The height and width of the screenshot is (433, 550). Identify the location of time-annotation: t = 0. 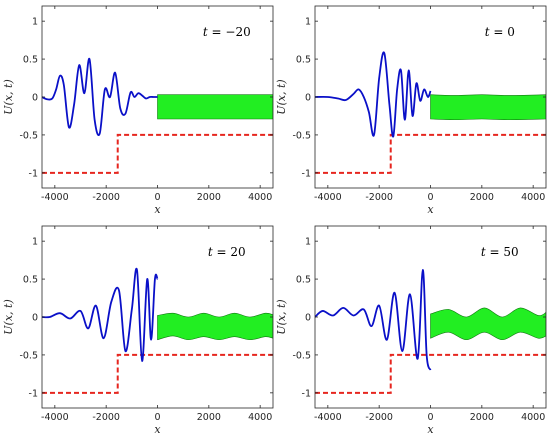
(500, 32).